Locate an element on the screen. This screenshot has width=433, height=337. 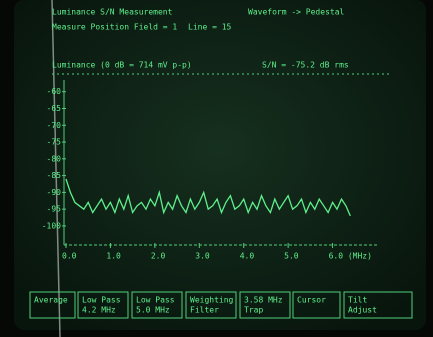
y-tick-label: -100 is located at coordinates (51, 225).